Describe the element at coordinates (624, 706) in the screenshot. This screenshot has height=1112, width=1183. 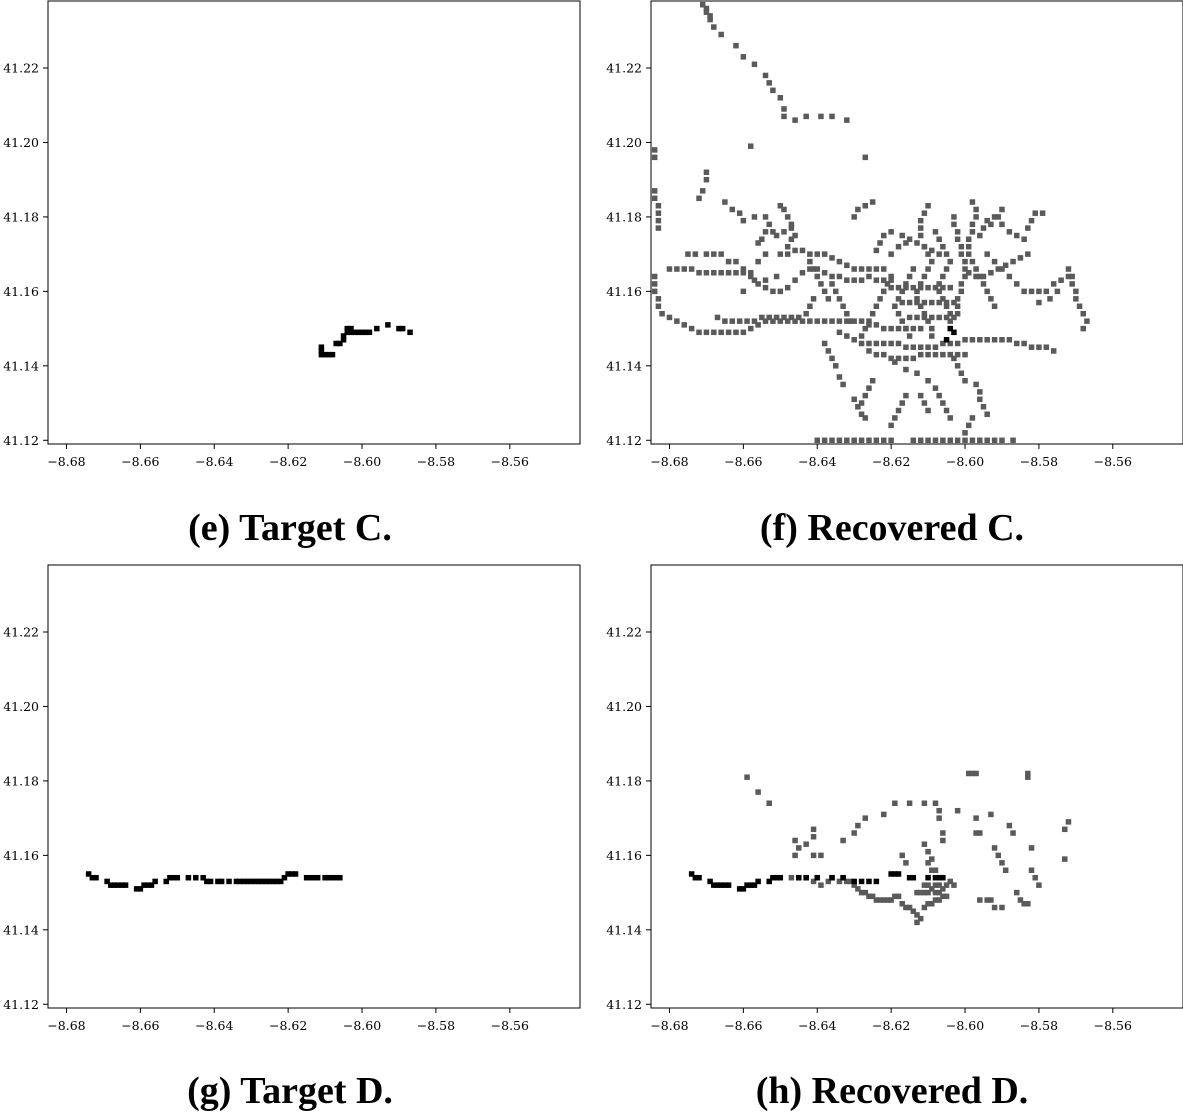
I see `y-tick-label: 41.20` at that location.